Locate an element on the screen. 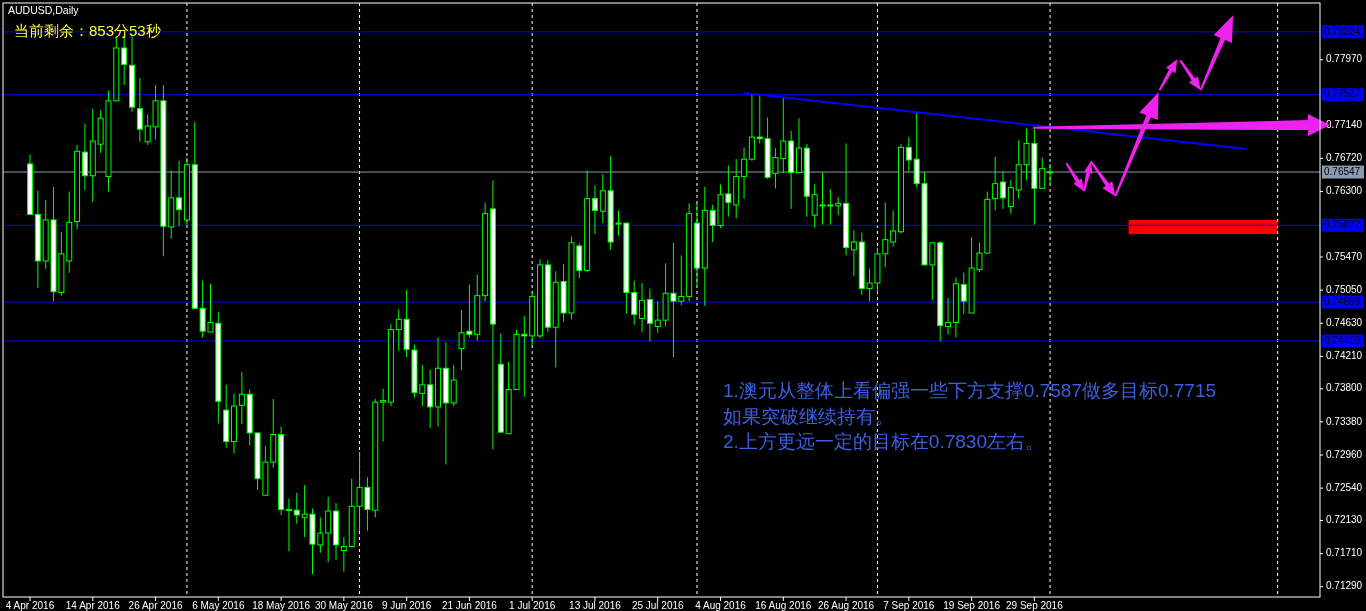 This screenshot has width=1366, height=611. x-tick-label: 4 Aug 2016 is located at coordinates (721, 605).